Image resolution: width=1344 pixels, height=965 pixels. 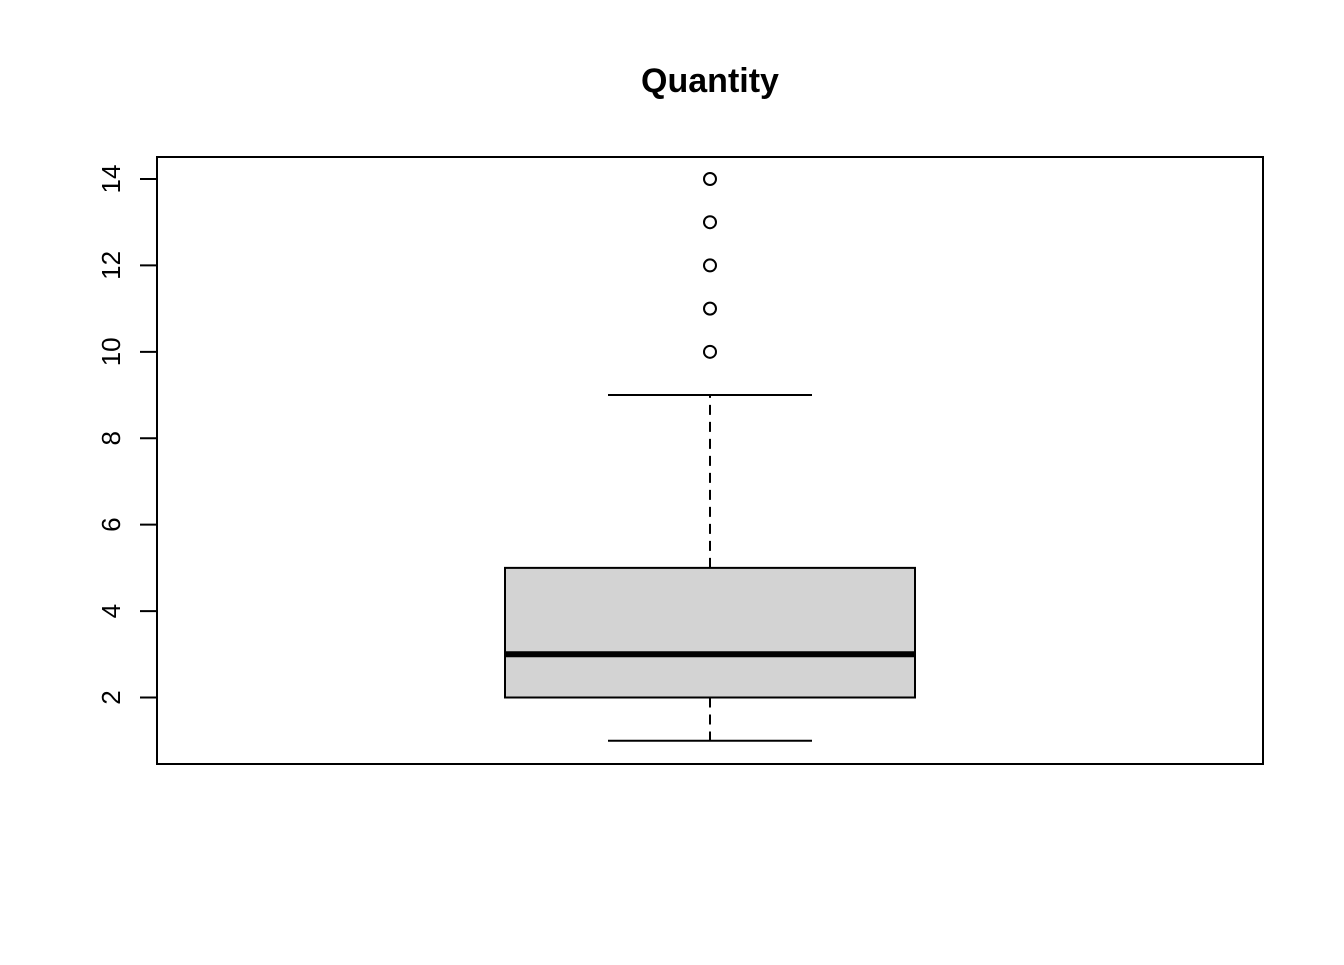 What do you see at coordinates (111, 351) in the screenshot?
I see `y-tick-label: 10` at bounding box center [111, 351].